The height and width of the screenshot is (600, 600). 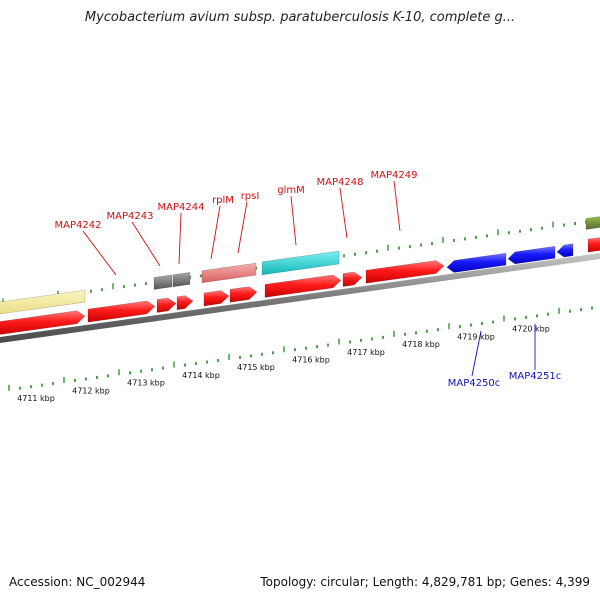 I want to click on ruler-label: 4714 kbp, so click(x=201, y=375).